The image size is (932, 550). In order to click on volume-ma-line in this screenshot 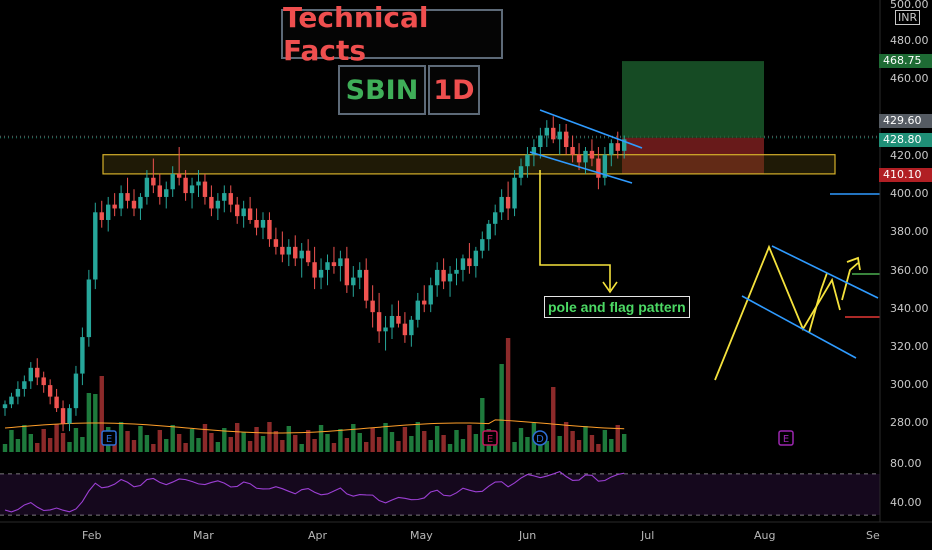, I will do `click(314, 426)`.